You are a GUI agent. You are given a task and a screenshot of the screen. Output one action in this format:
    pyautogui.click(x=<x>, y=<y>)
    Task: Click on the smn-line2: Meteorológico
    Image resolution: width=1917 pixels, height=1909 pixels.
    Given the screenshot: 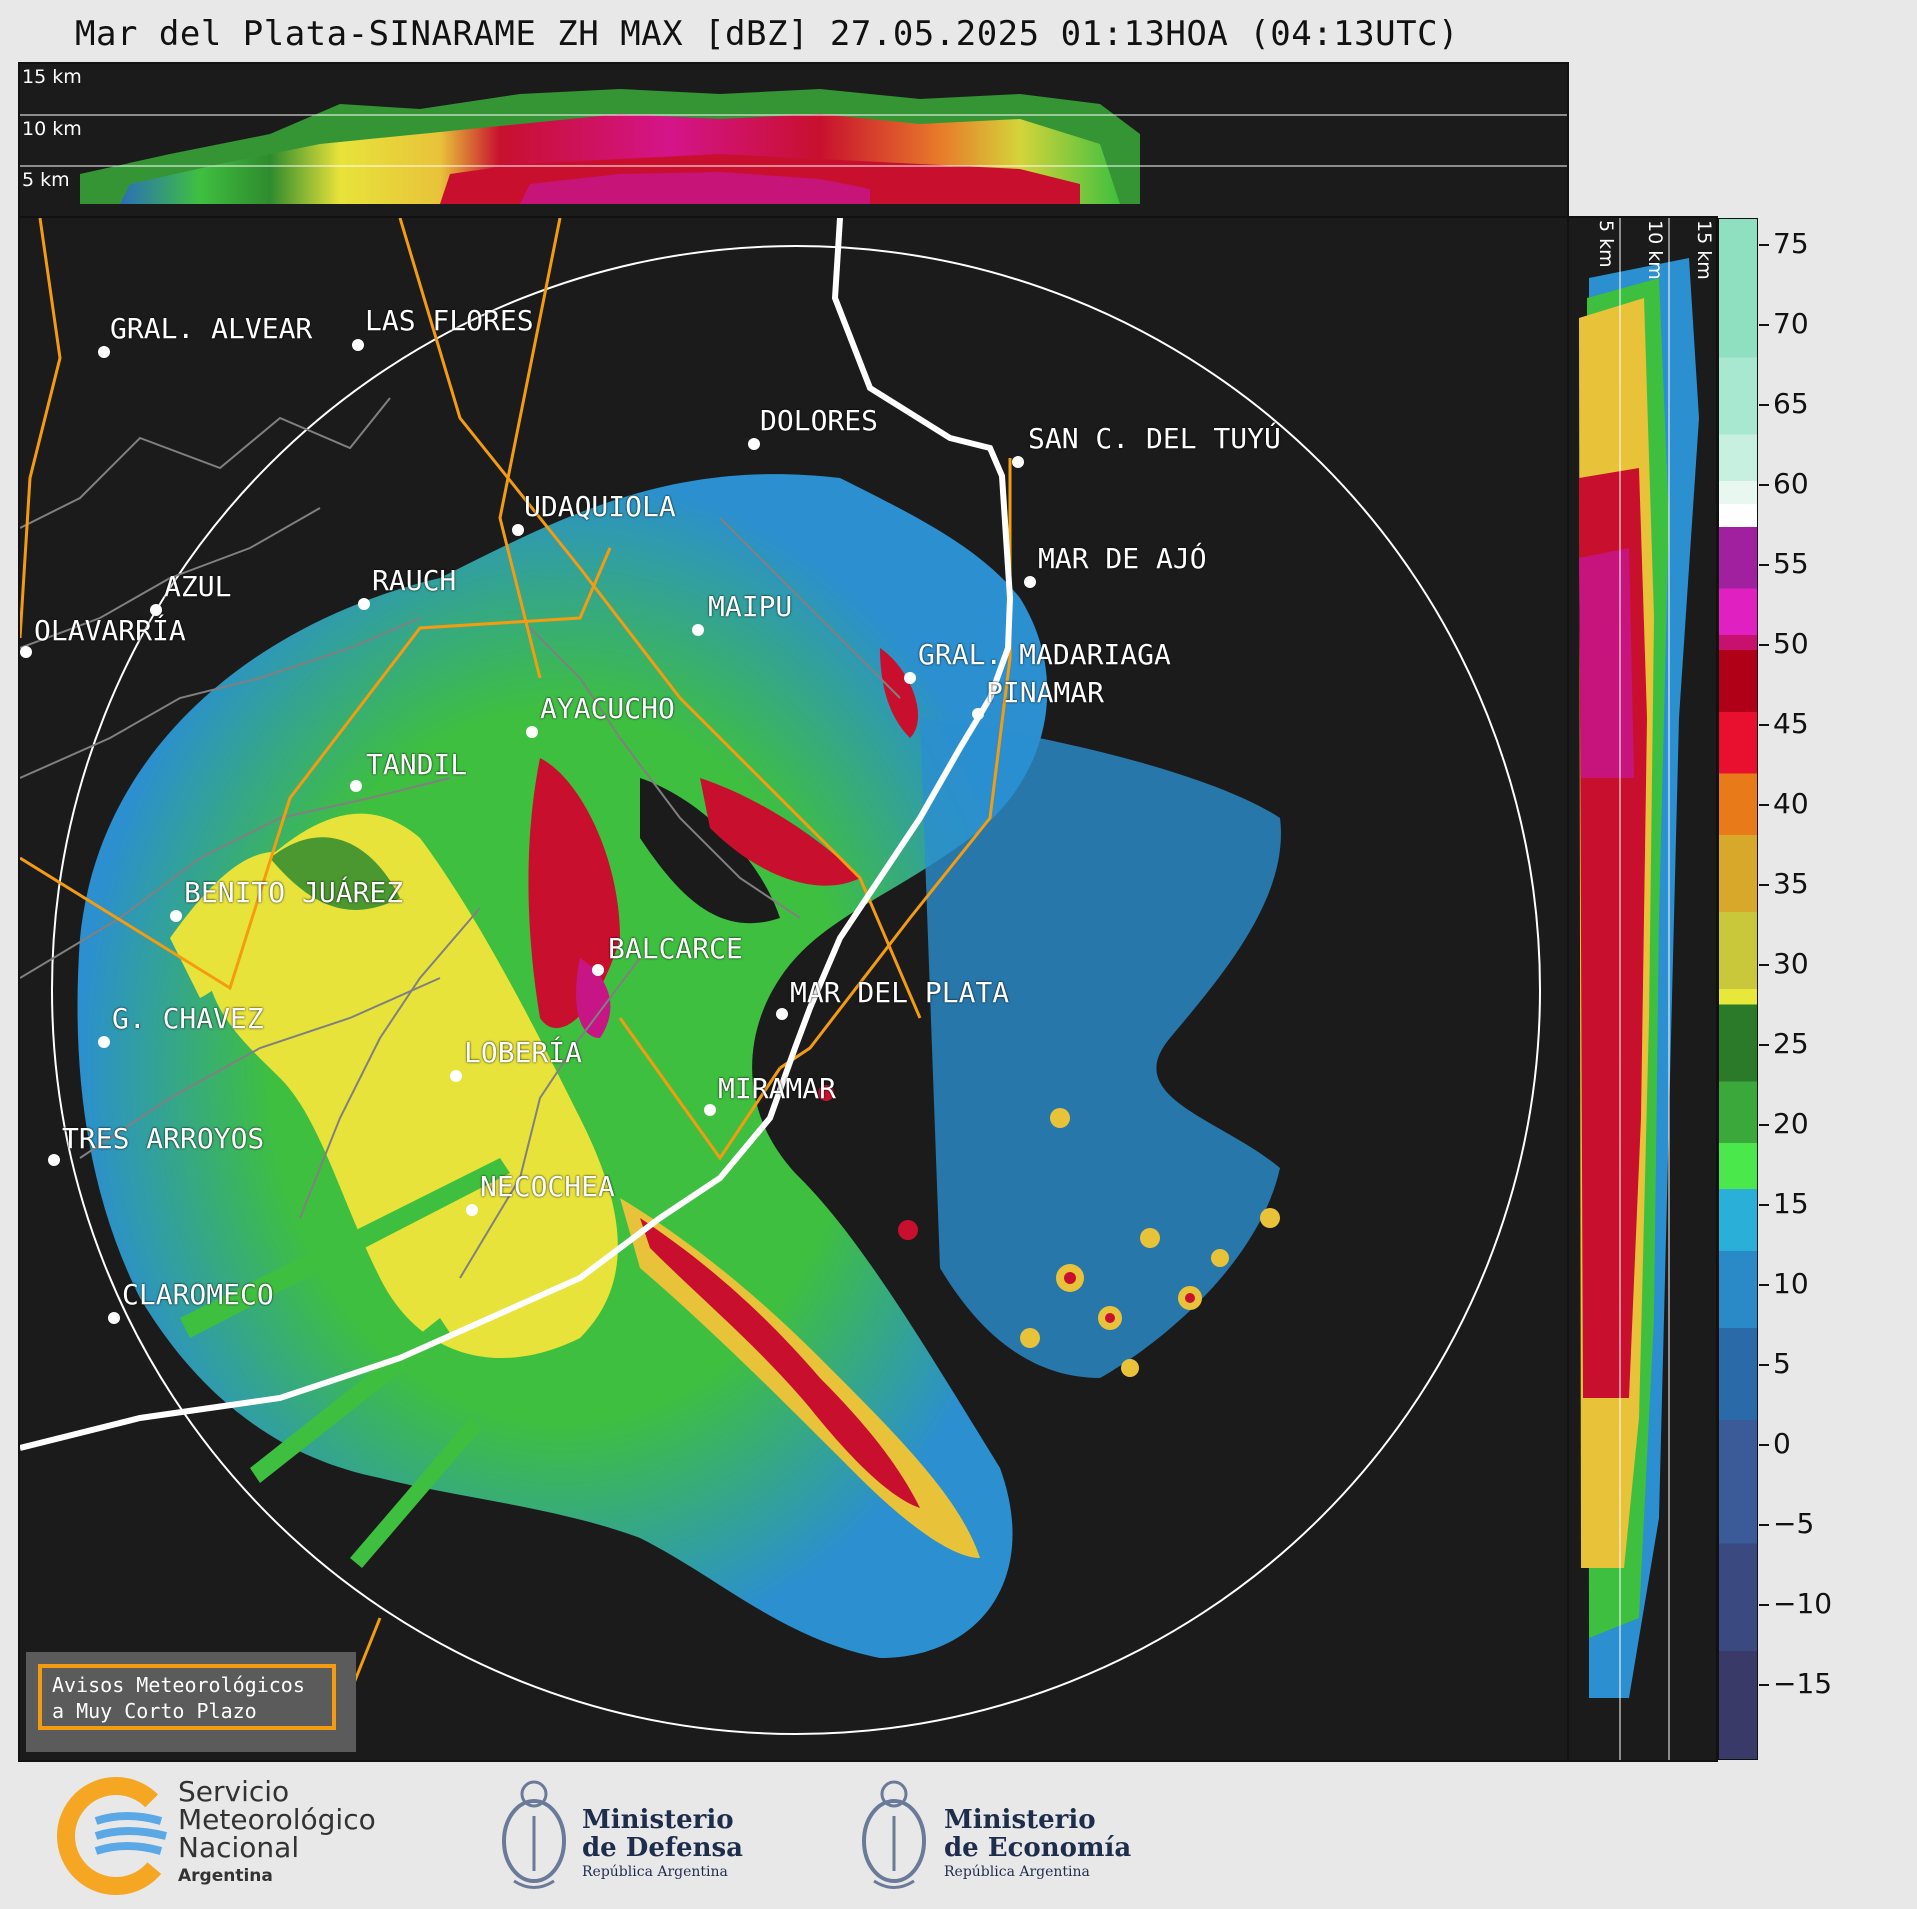 What is the action you would take?
    pyautogui.click(x=277, y=1819)
    